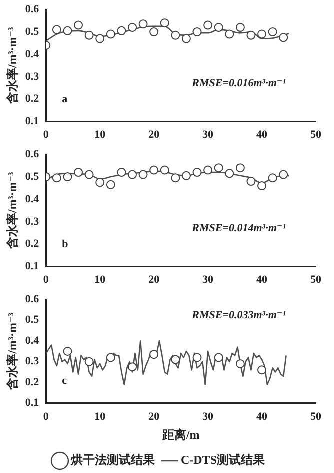  What do you see at coordinates (65, 244) in the screenshot?
I see `annotation: b` at bounding box center [65, 244].